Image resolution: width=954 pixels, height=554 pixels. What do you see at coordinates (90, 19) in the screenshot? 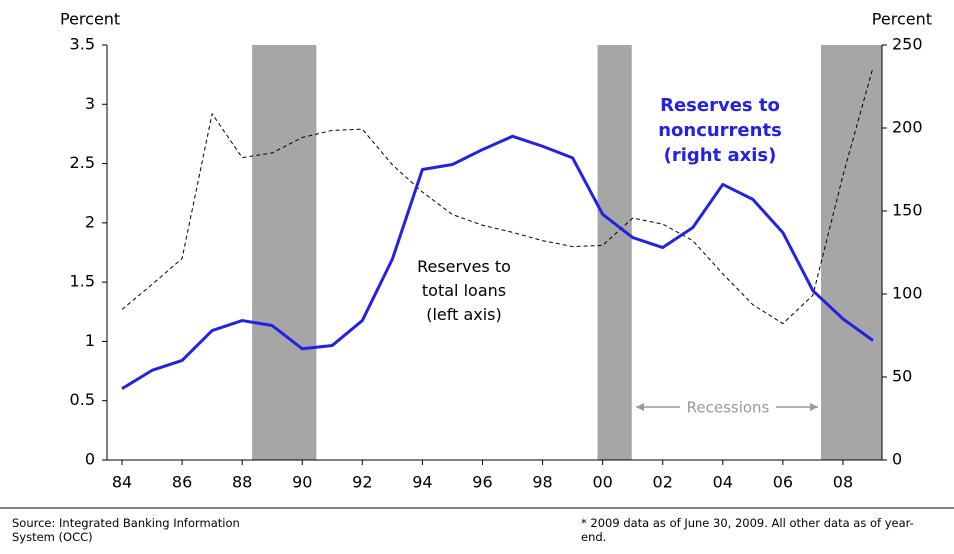
I see `y-axis-label: Percent` at bounding box center [90, 19].